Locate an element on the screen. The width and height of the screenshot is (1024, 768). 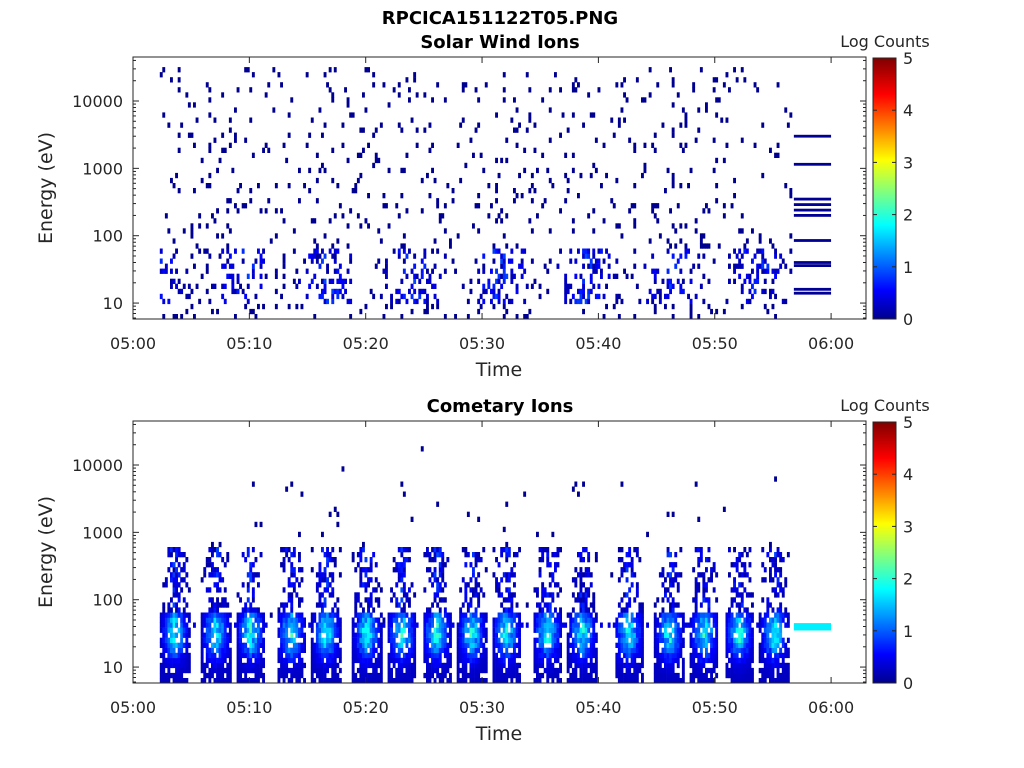
colorbar-tick-label: 1 is located at coordinates (908, 267).